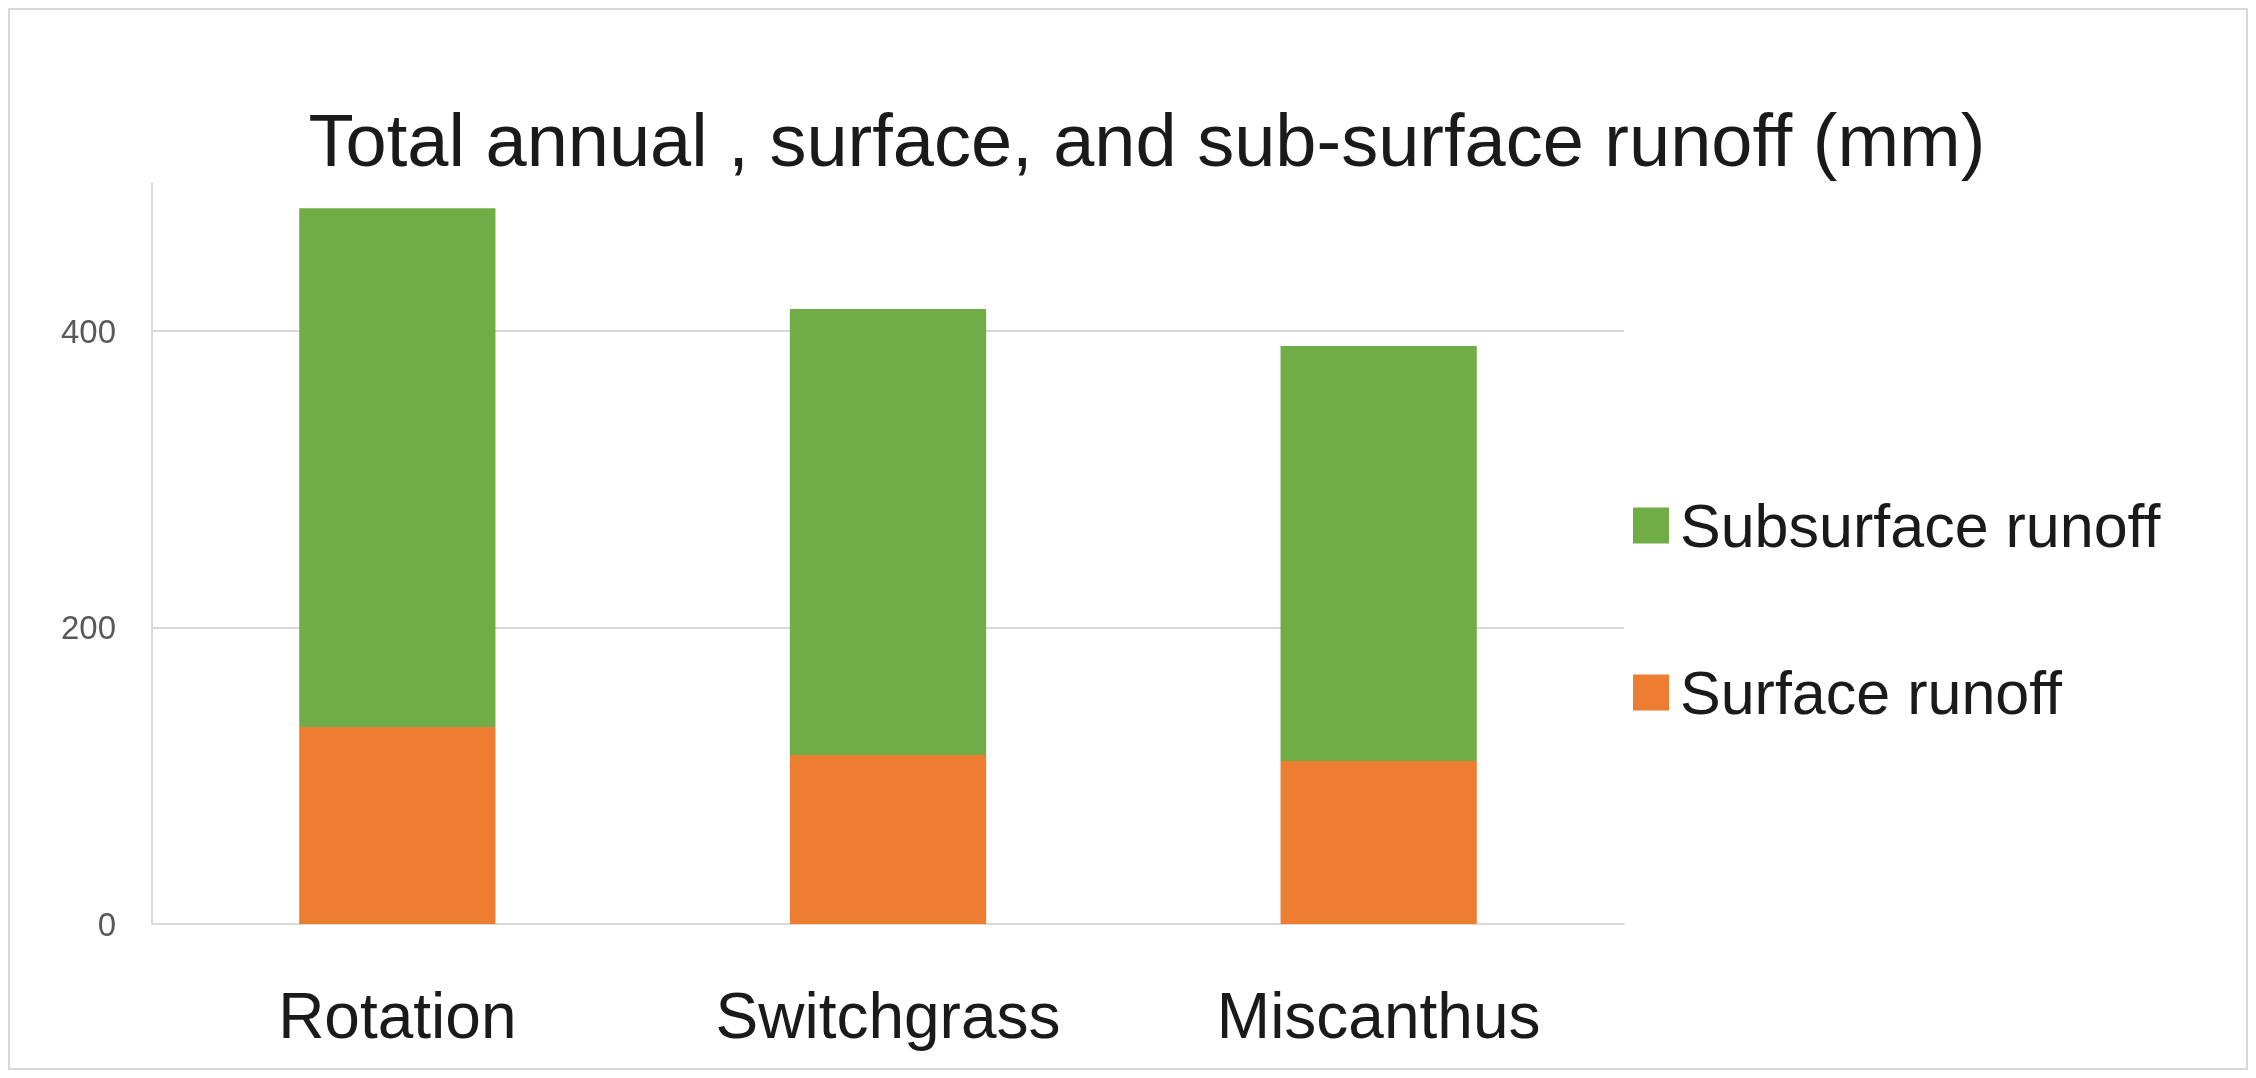 Image resolution: width=2256 pixels, height=1078 pixels. Describe the element at coordinates (1147, 140) in the screenshot. I see `chart-title: Total annual , surface, and sub-surface runoff (mm)` at that location.